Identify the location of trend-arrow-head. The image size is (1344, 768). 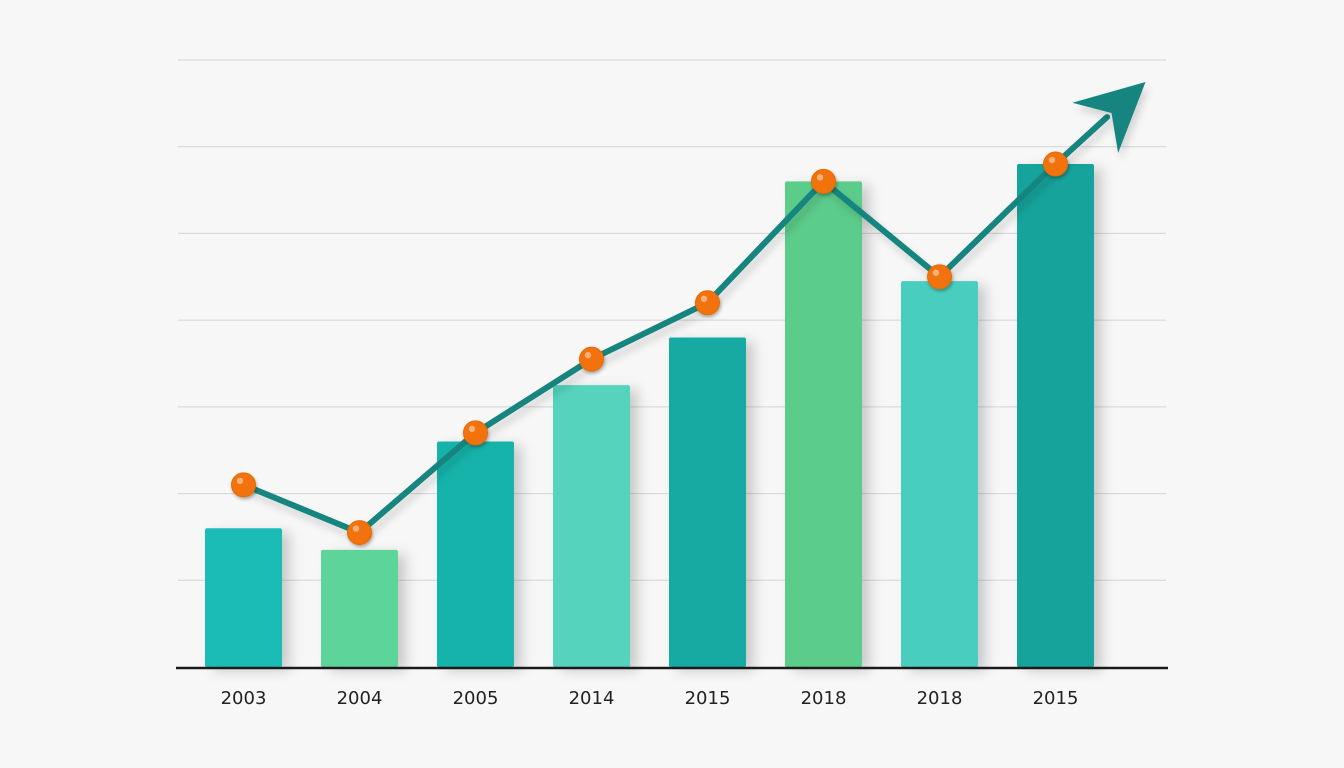
(1109, 117).